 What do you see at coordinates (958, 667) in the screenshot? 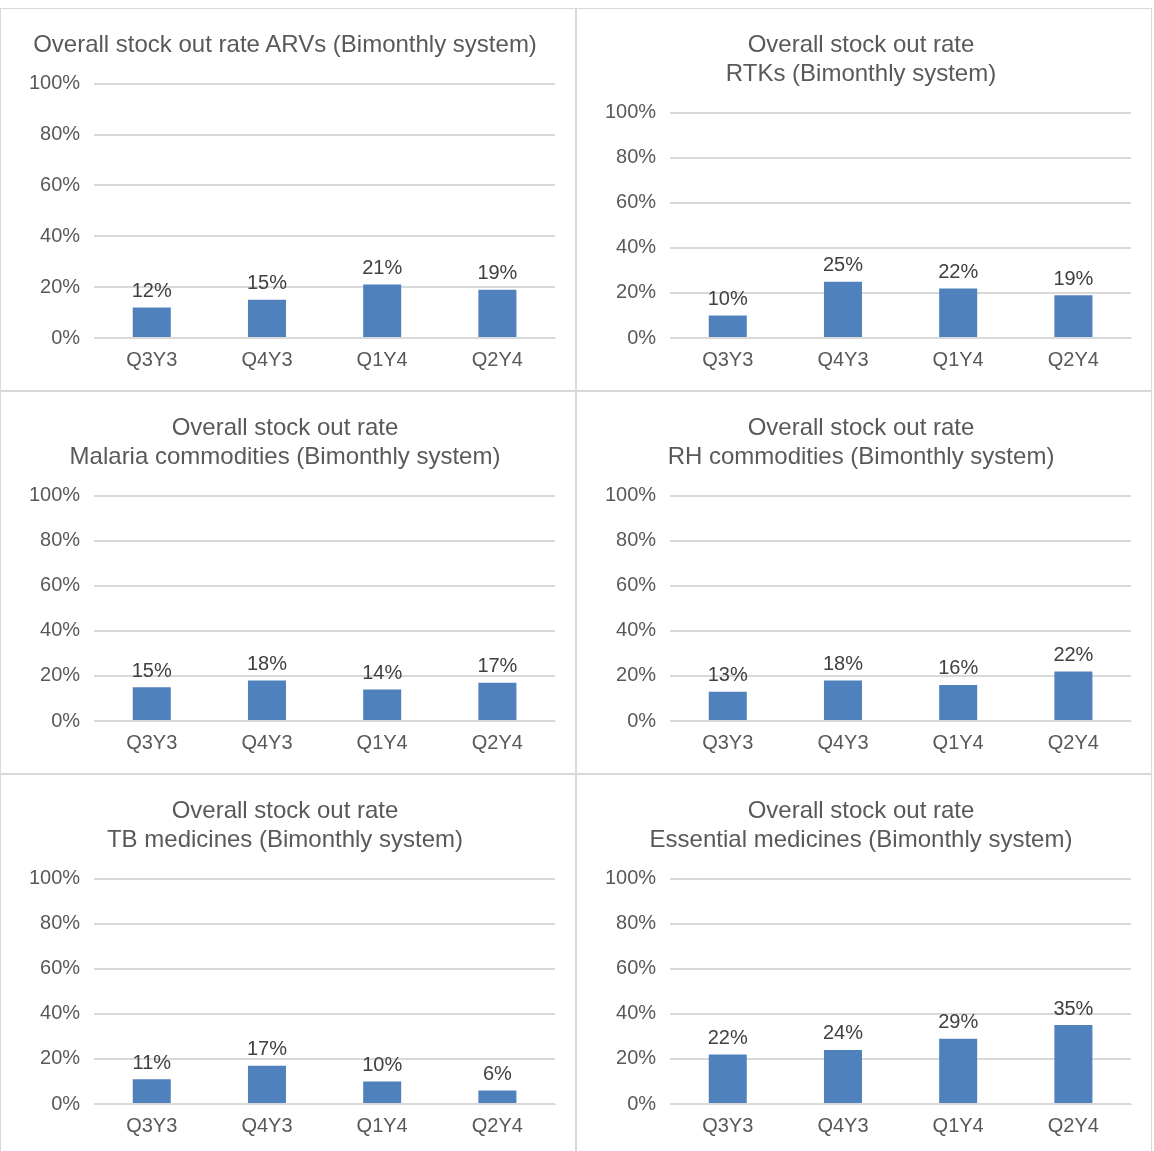
I see `data-label: 16%` at bounding box center [958, 667].